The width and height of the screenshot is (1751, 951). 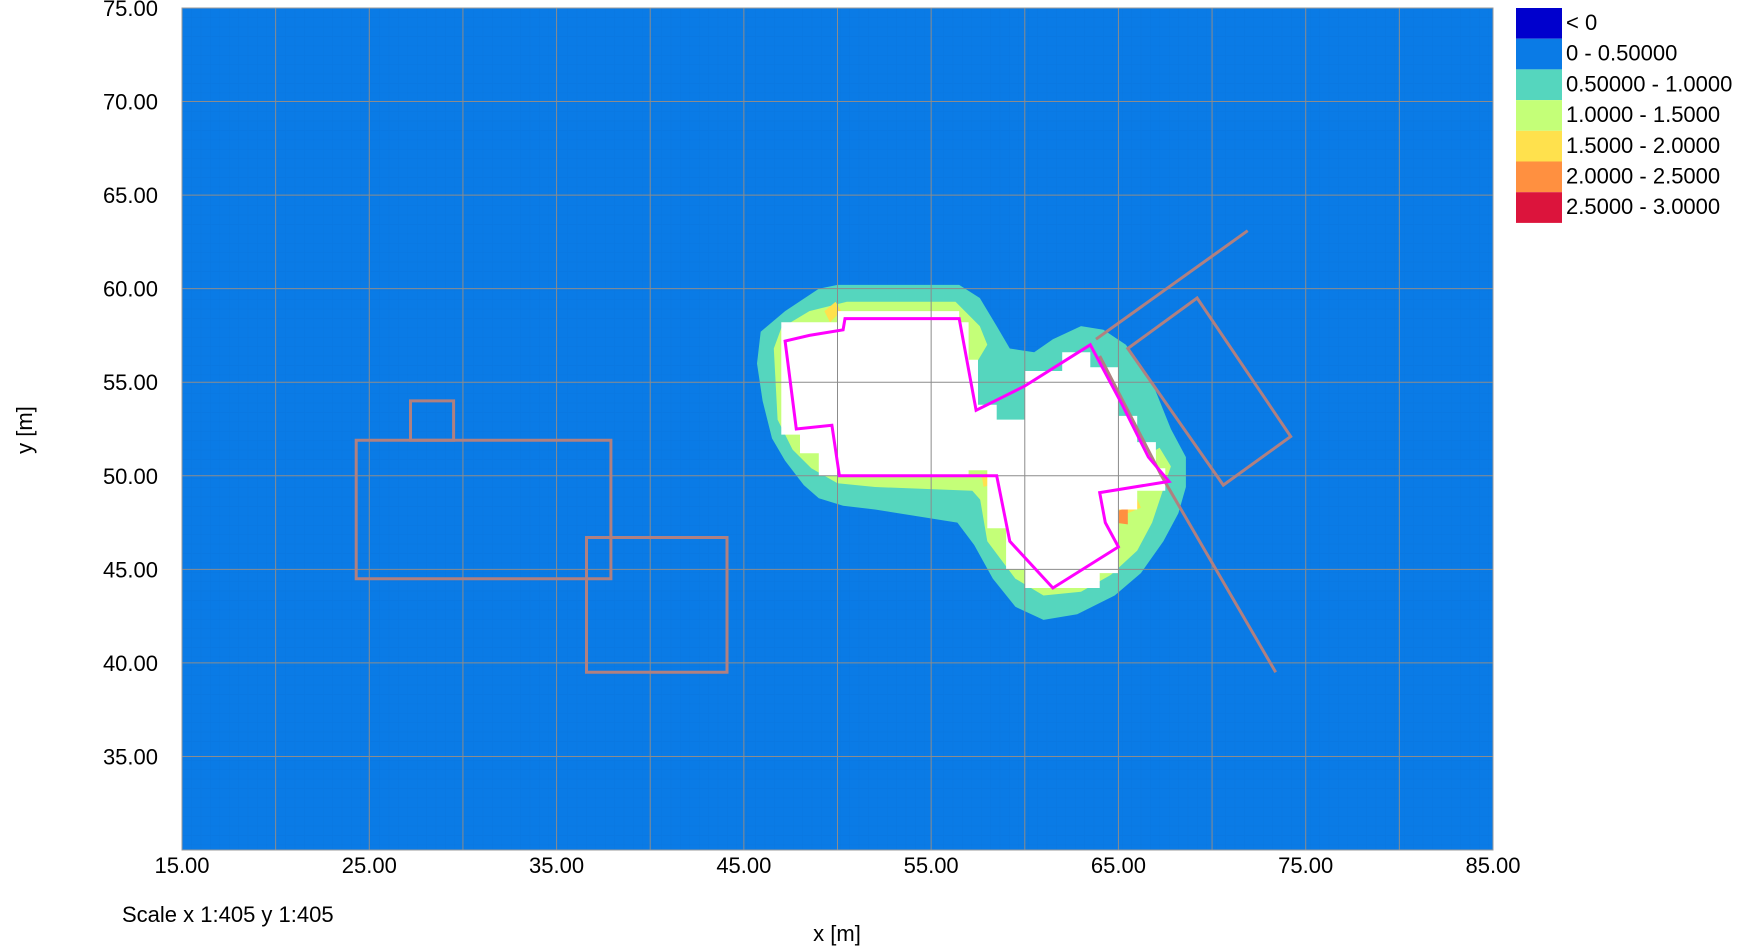 What do you see at coordinates (931, 865) in the screenshot?
I see `x-tick-label: 55.00` at bounding box center [931, 865].